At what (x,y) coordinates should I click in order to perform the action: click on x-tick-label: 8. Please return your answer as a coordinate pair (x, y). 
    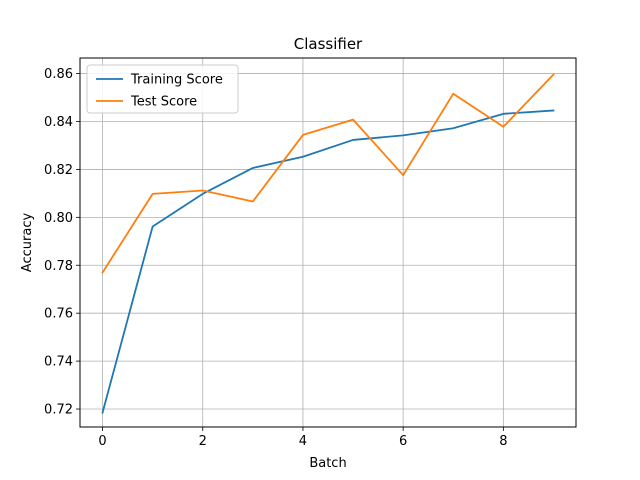
    Looking at the image, I should click on (503, 441).